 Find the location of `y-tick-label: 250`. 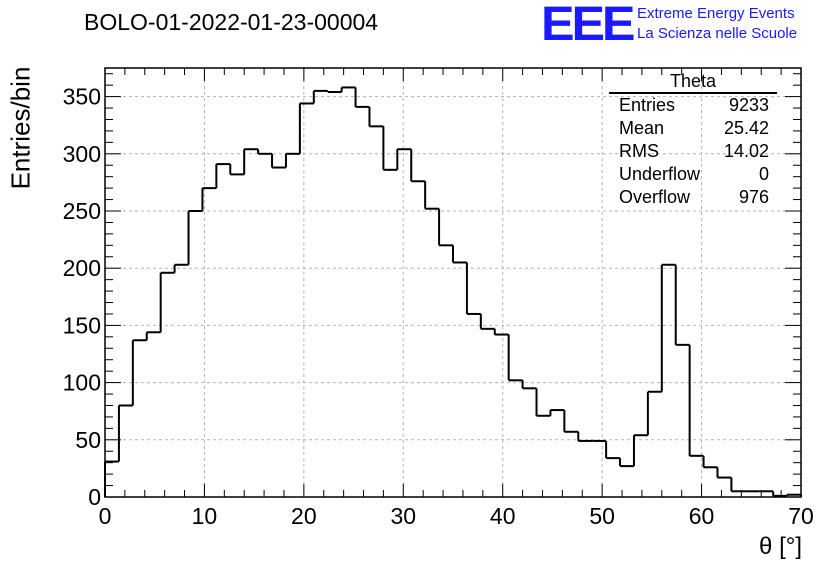

y-tick-label: 250 is located at coordinates (82, 211).